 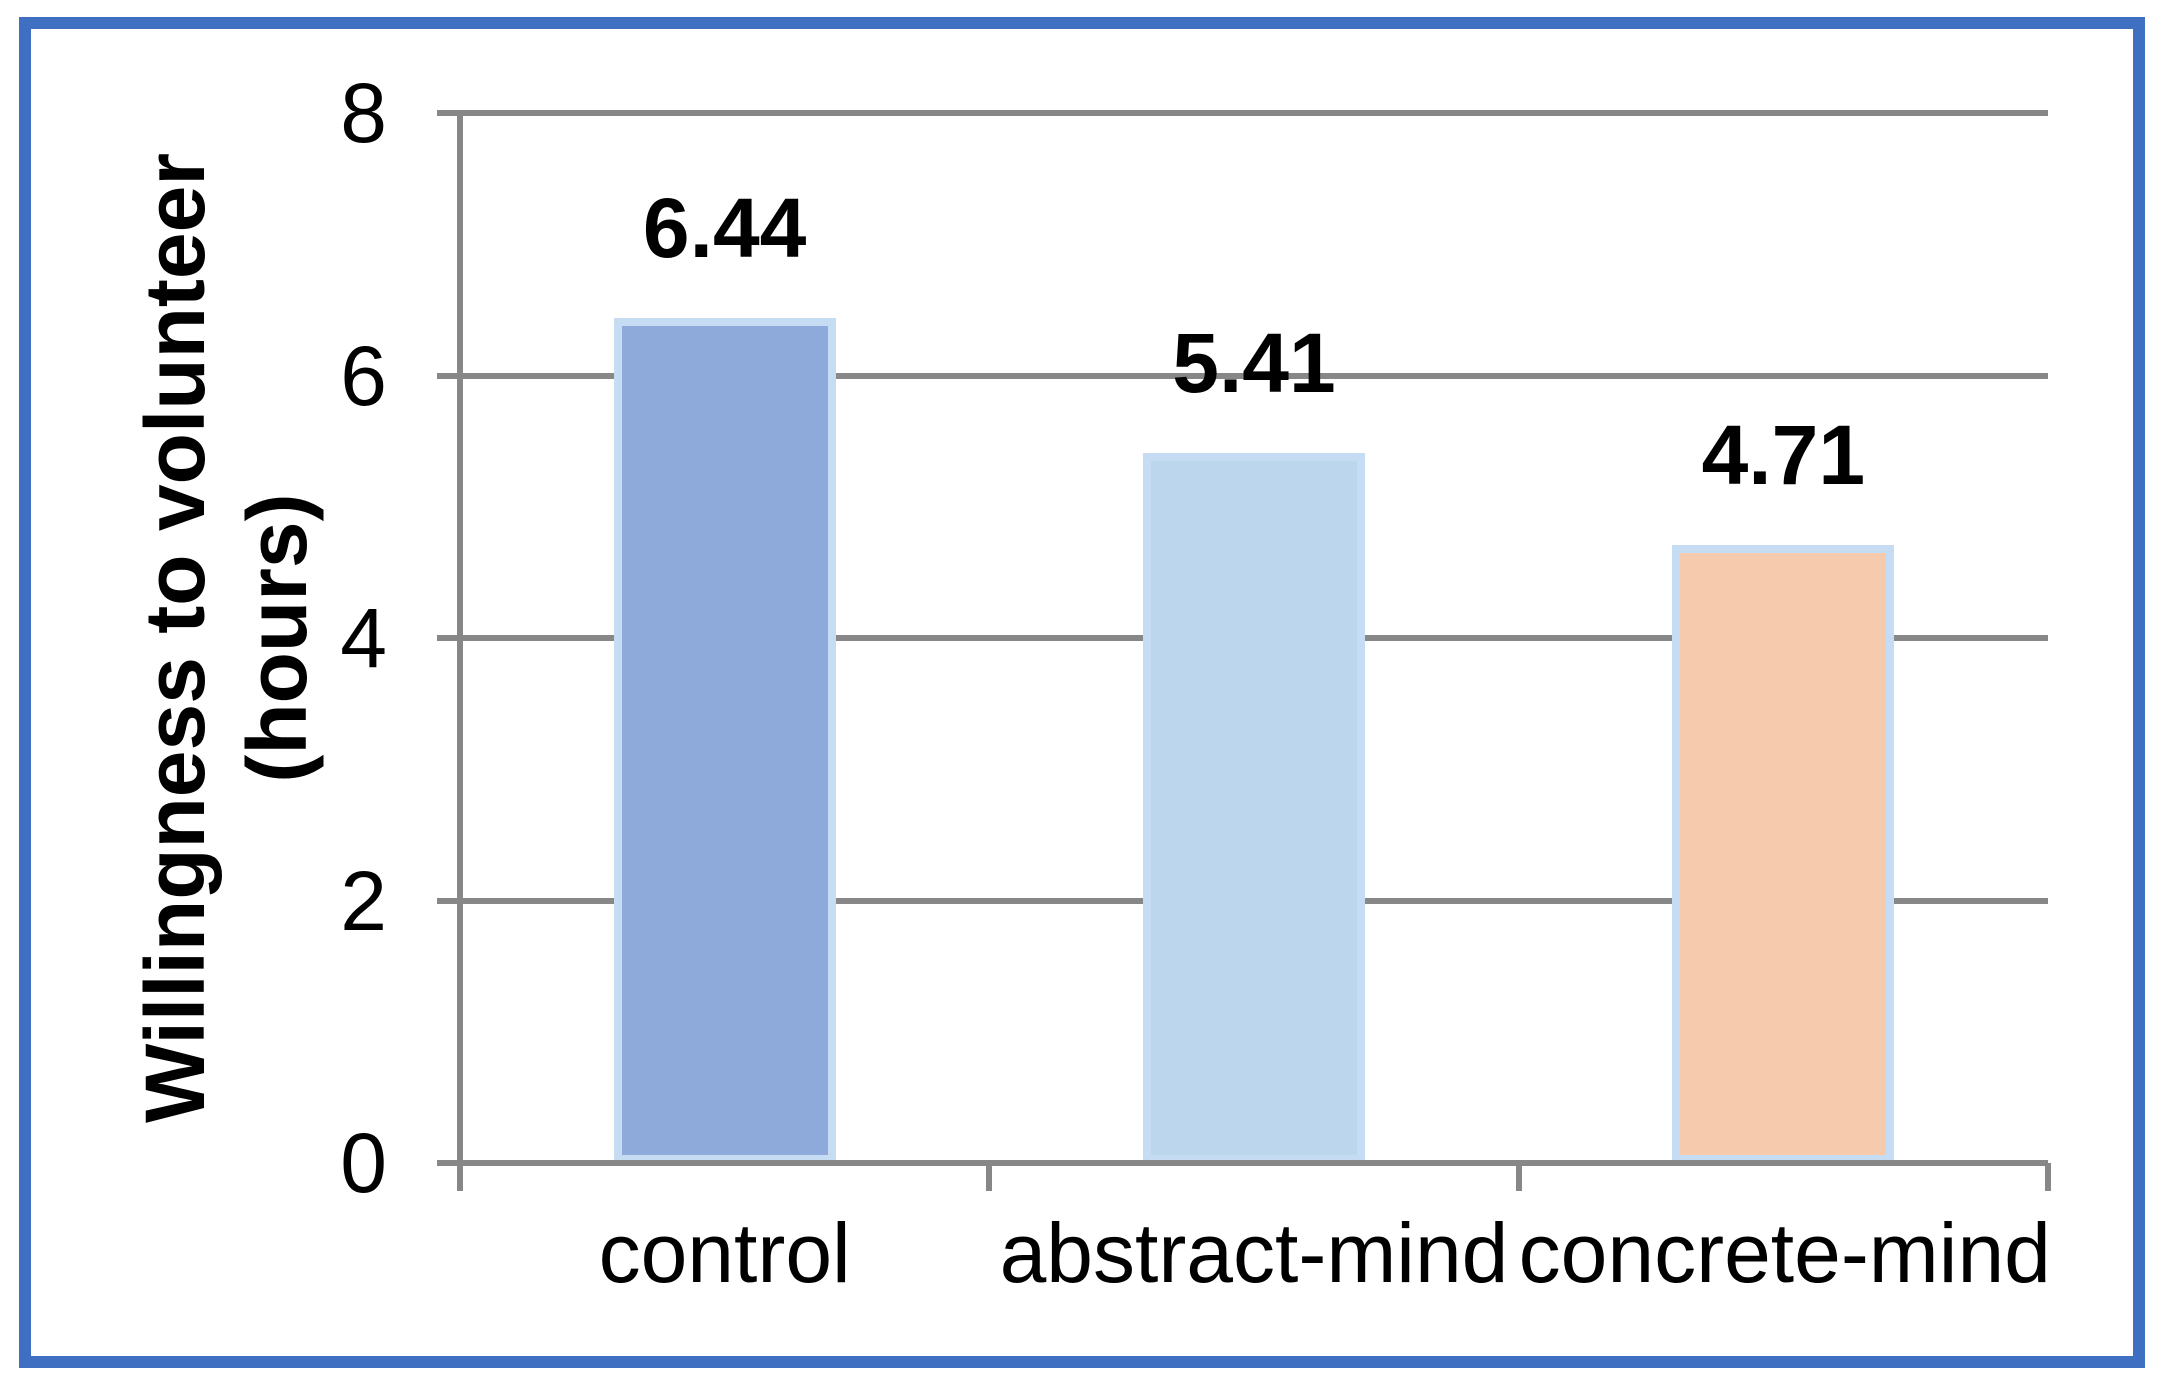 I want to click on y-axis-tick-label: 6, so click(x=363, y=375).